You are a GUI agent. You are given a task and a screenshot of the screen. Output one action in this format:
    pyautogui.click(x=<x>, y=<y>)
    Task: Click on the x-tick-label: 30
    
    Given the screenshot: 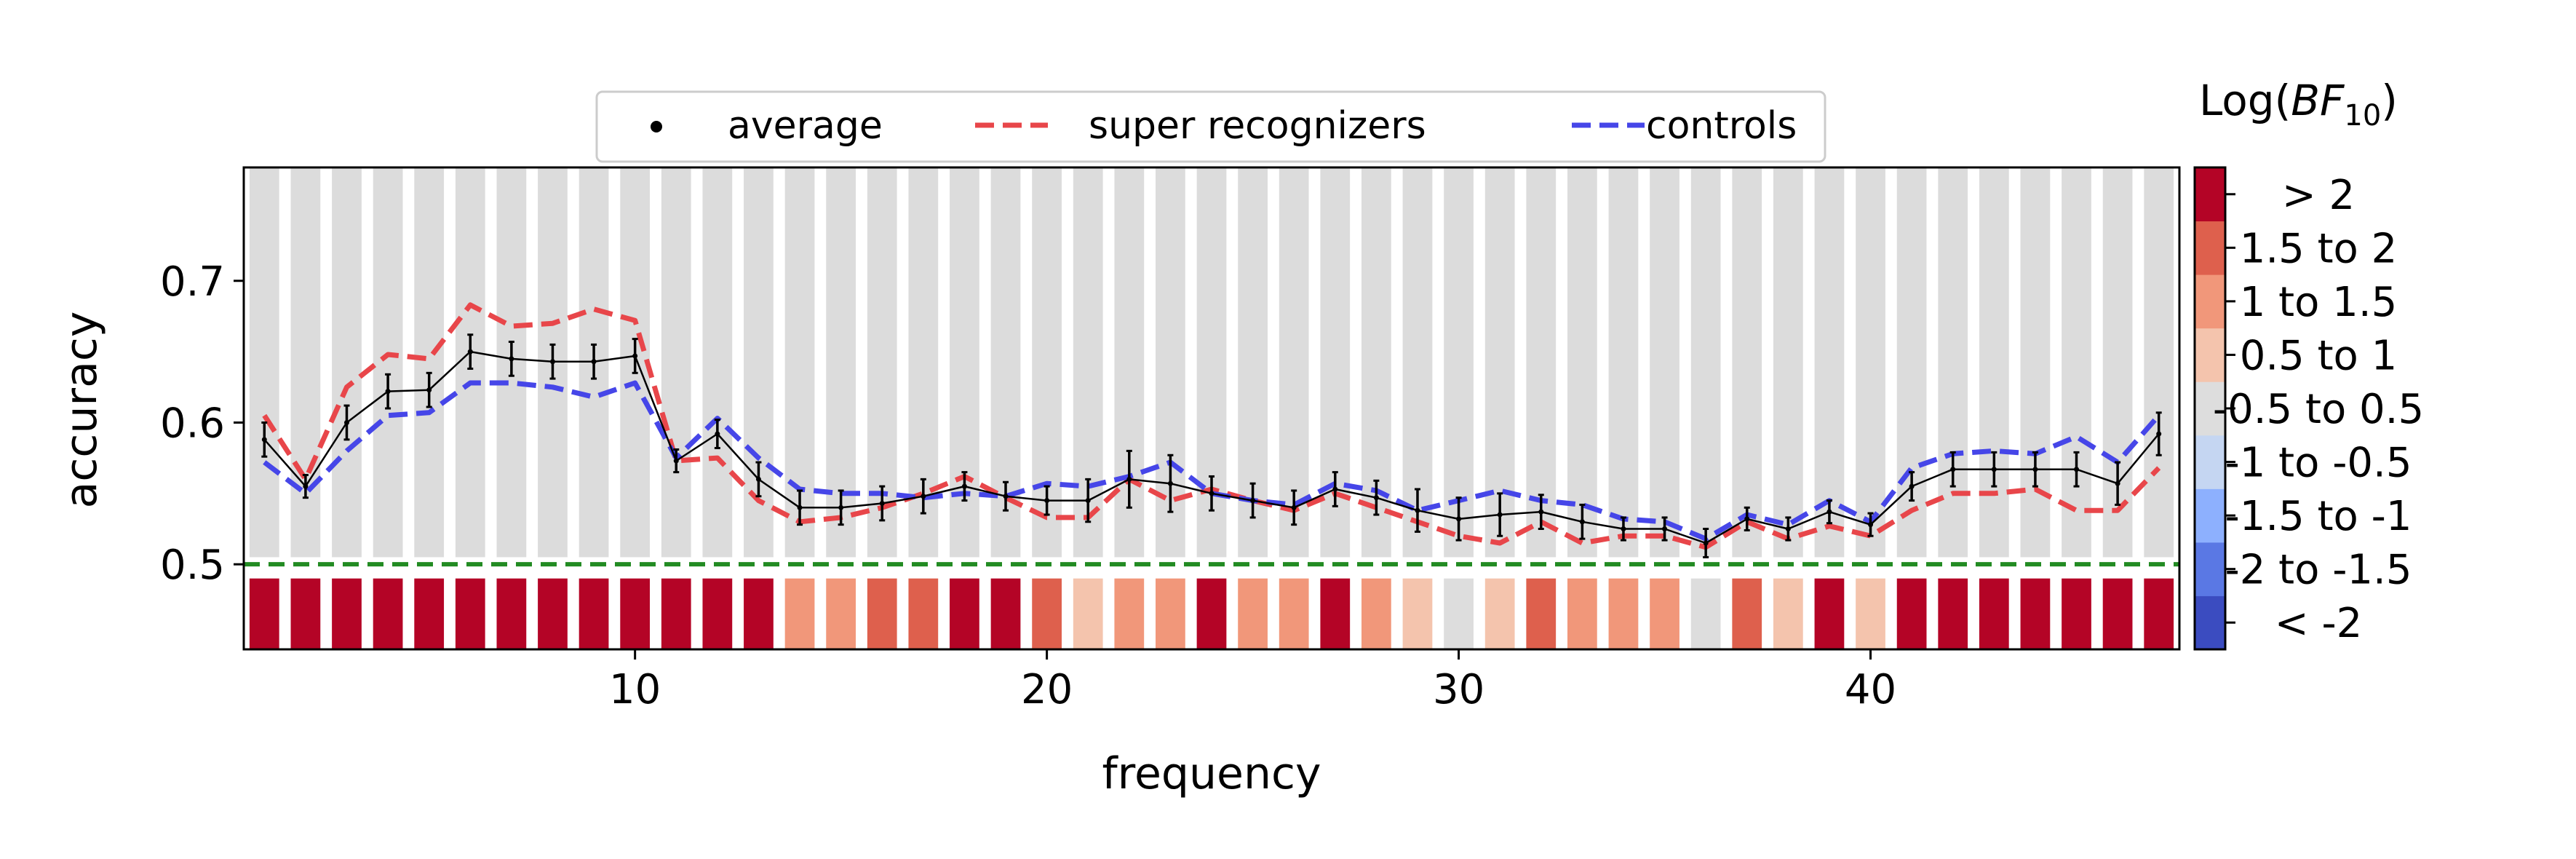 What is the action you would take?
    pyautogui.click(x=1458, y=689)
    